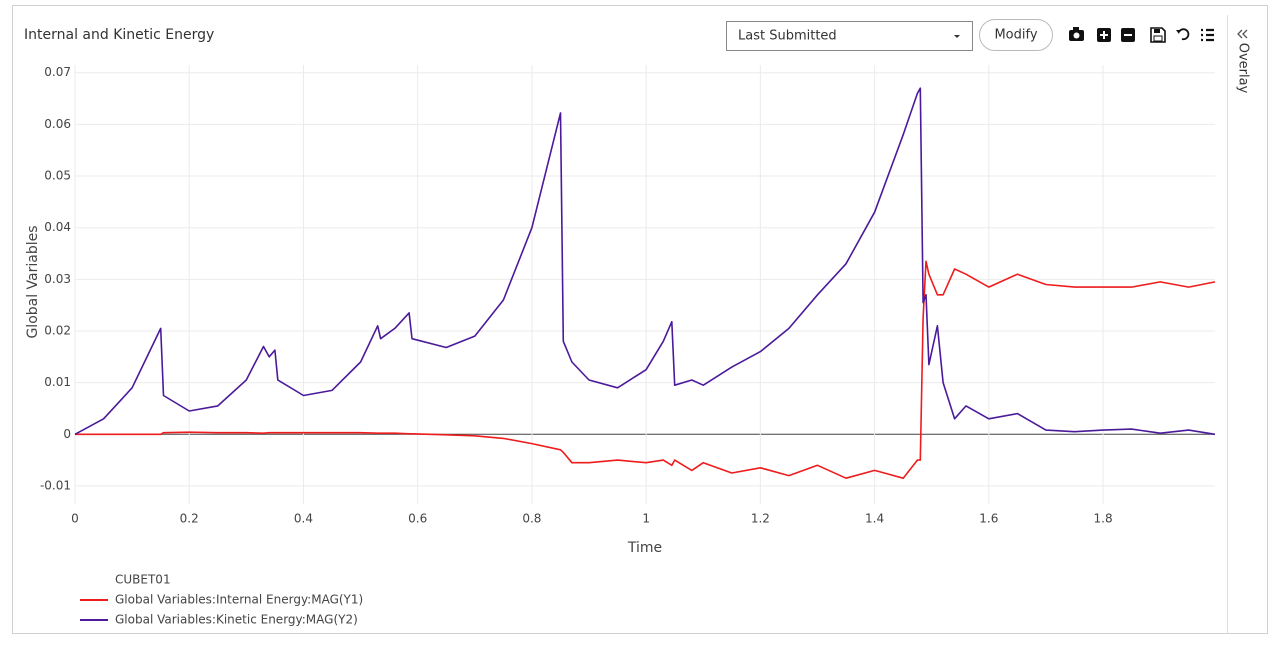 This screenshot has height=646, width=1280. I want to click on y-tick-label: -0.01, so click(55, 485).